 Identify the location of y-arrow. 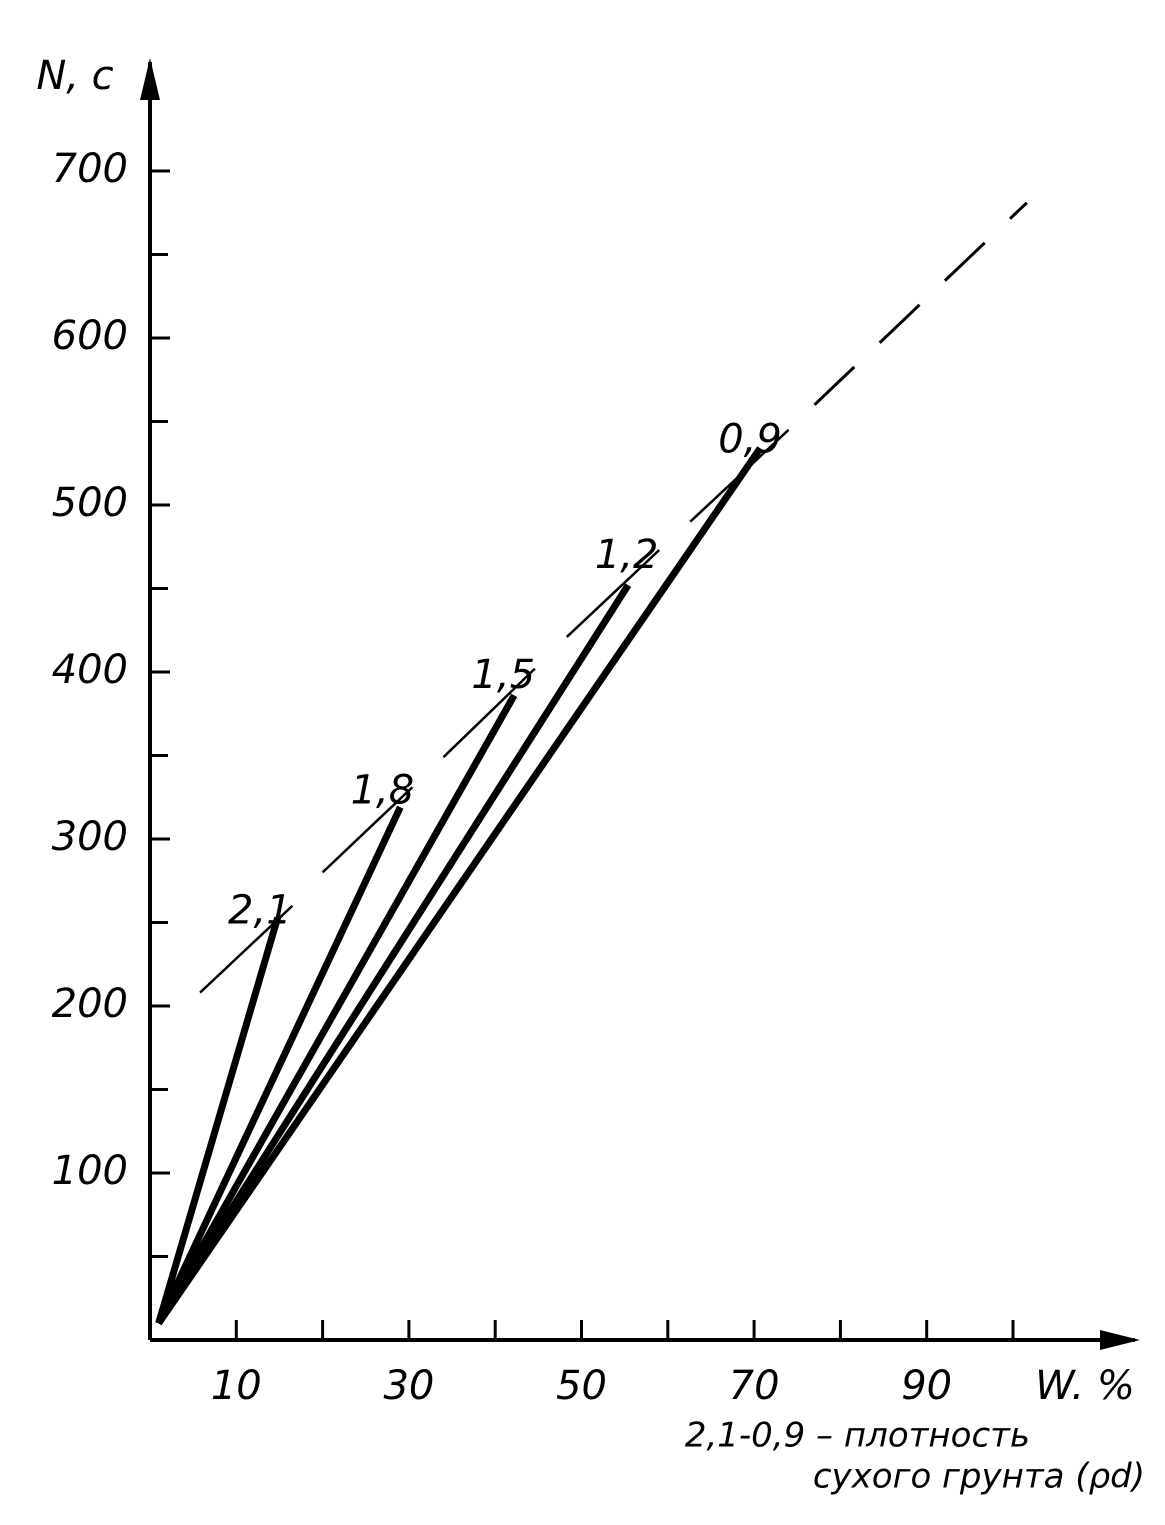
(150, 79).